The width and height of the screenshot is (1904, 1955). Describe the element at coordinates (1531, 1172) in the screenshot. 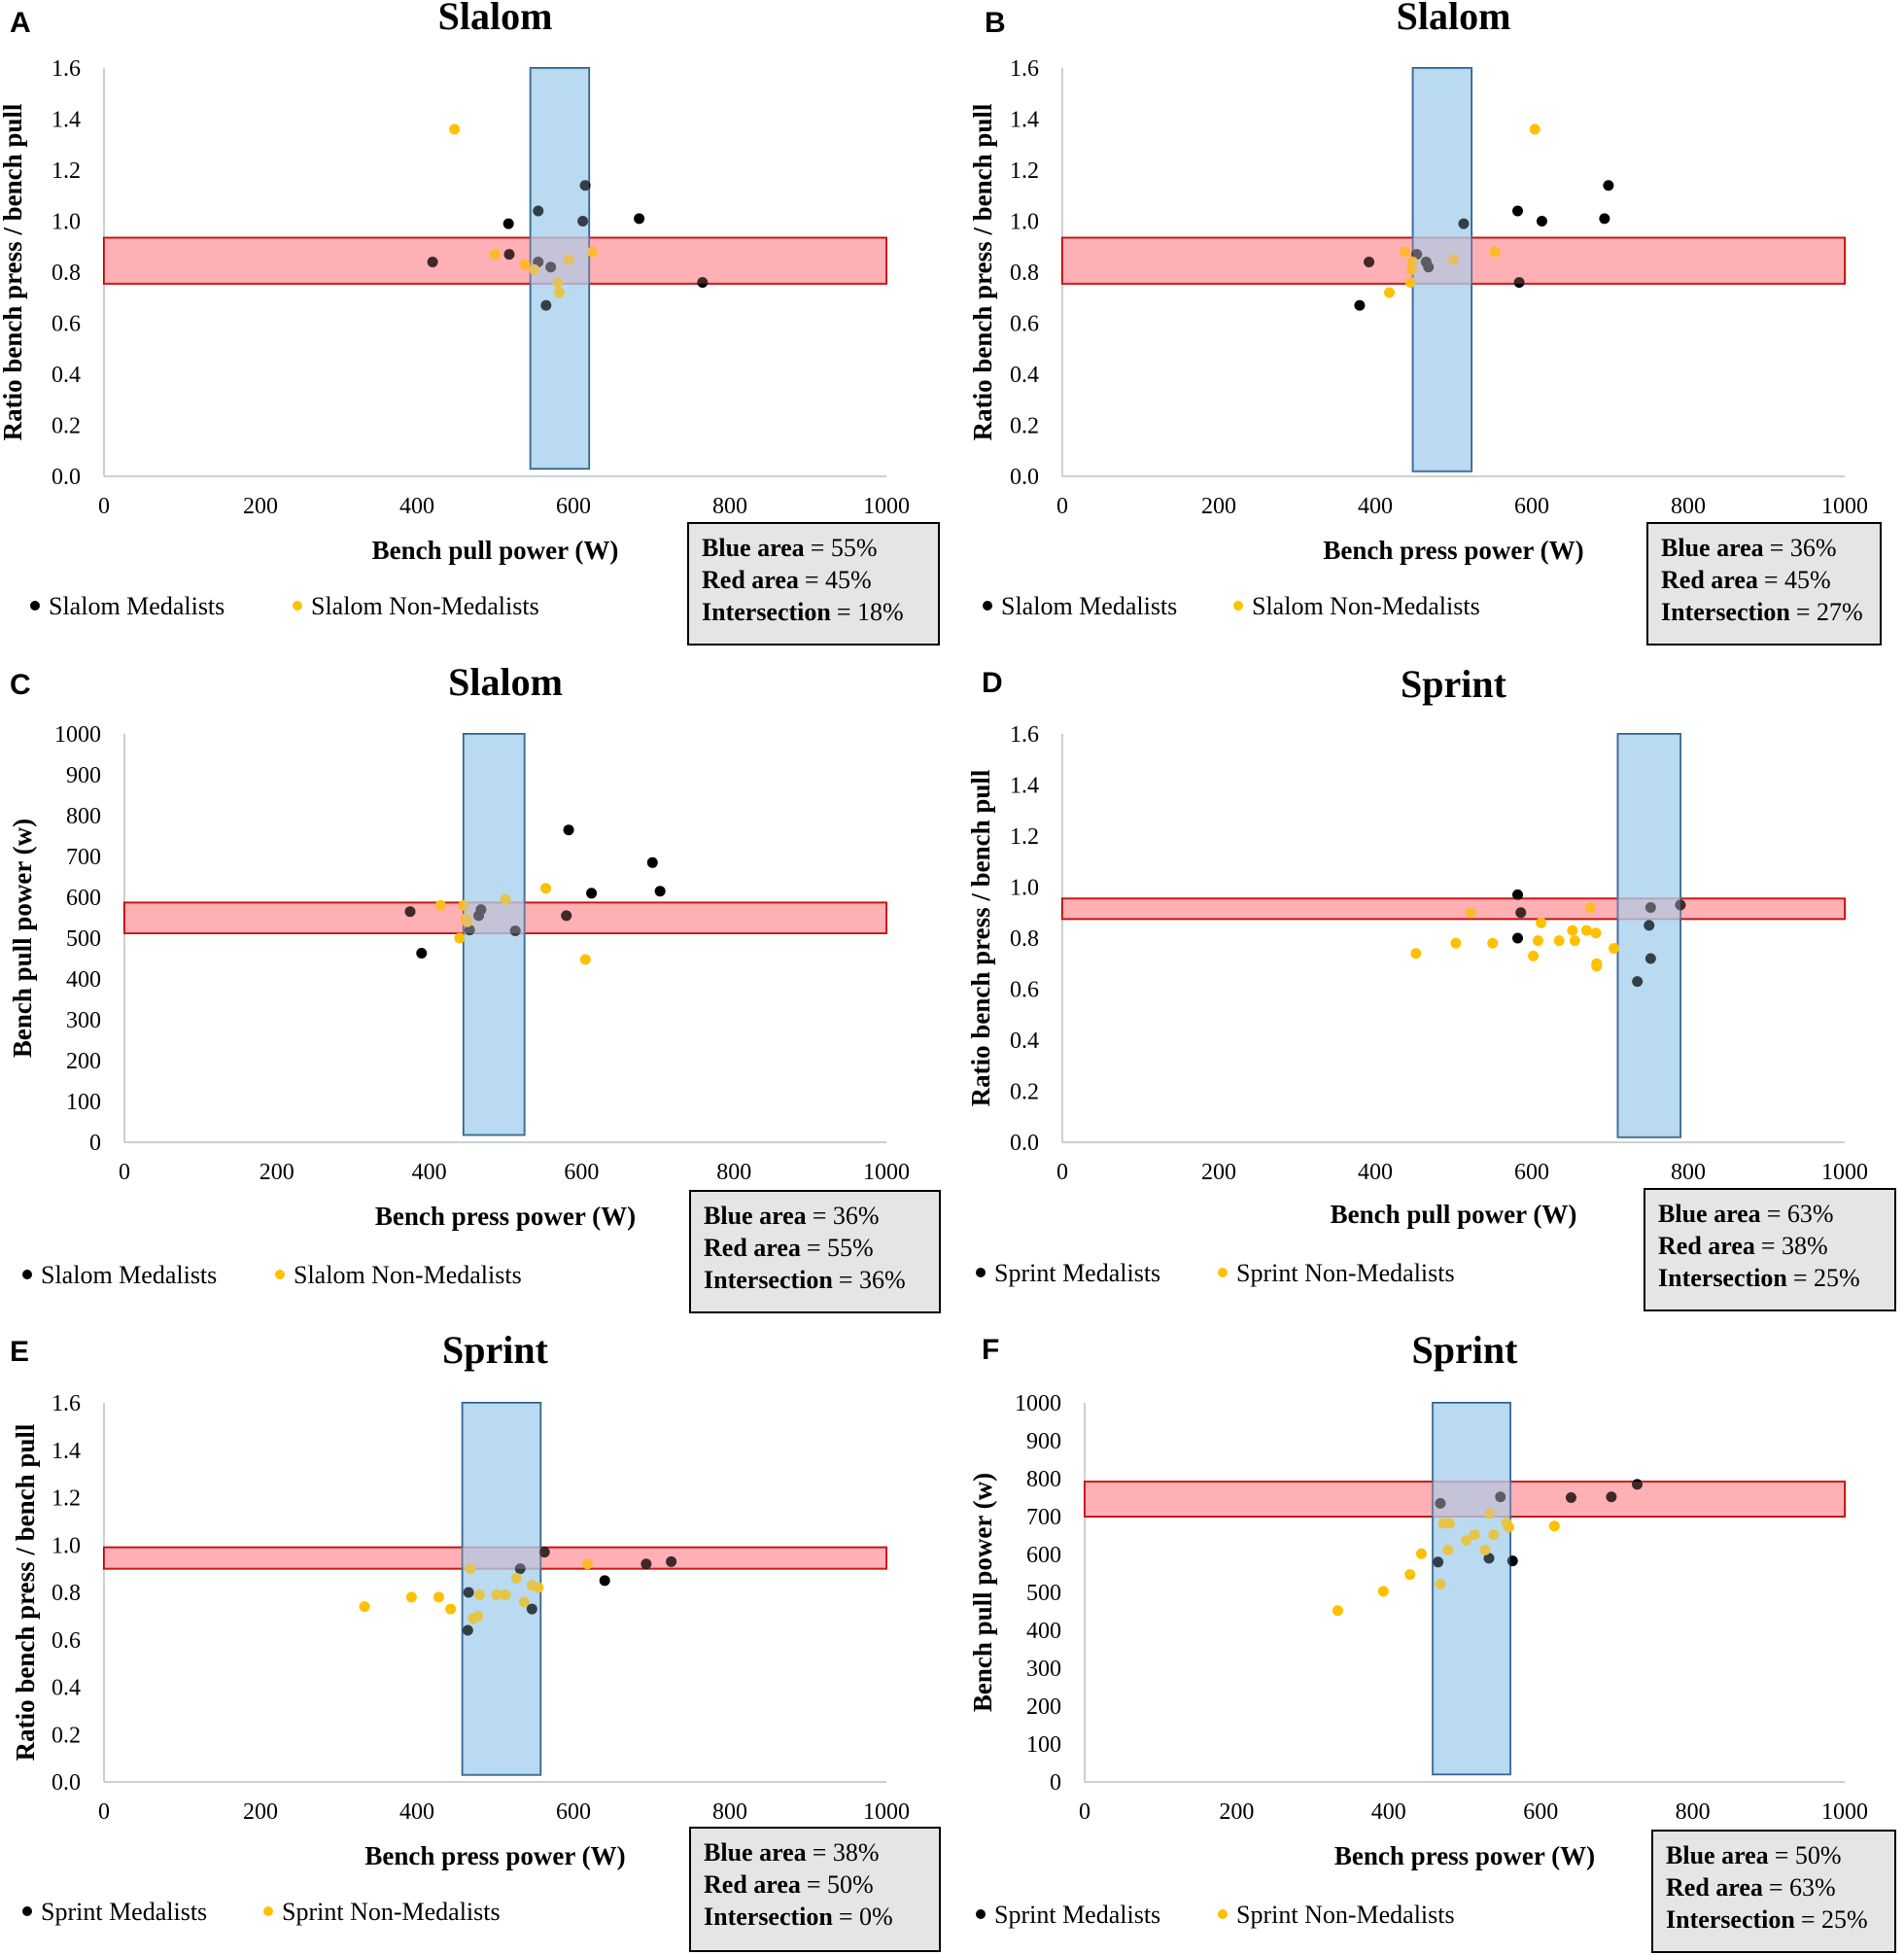

I see `x-tick-label: 600` at that location.